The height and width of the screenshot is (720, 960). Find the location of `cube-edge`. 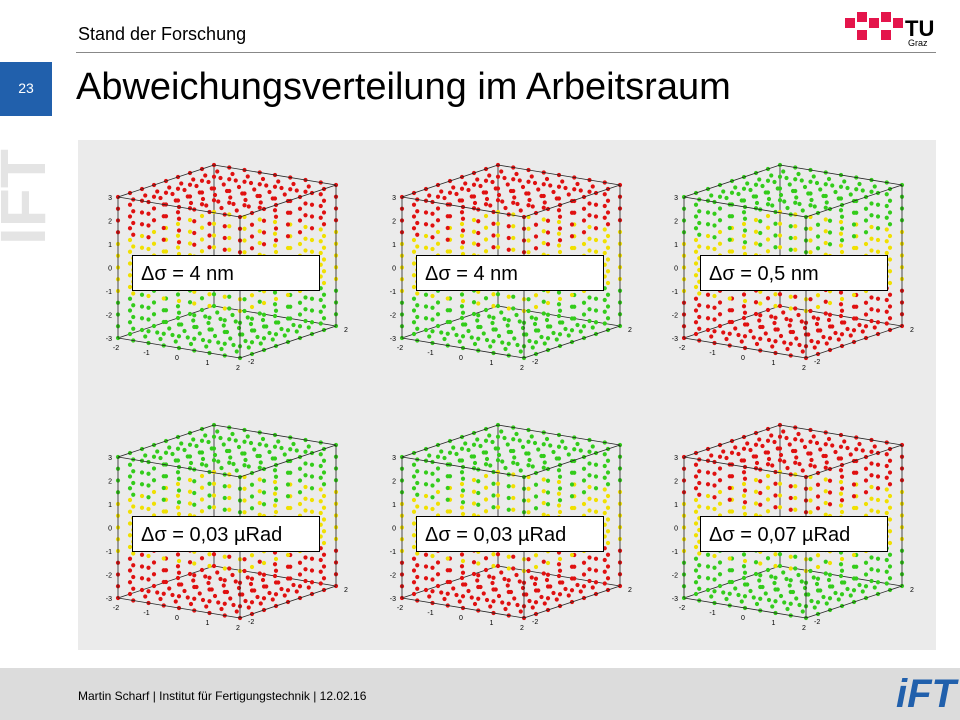

cube-edge is located at coordinates (463, 207).